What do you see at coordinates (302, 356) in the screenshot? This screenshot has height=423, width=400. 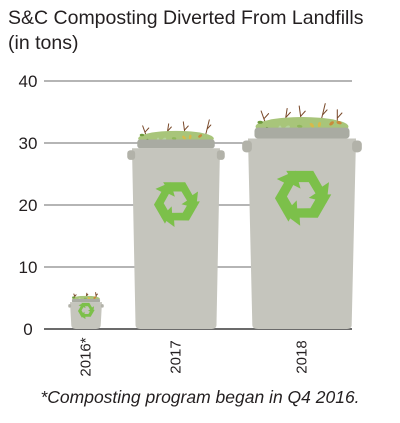 I see `x-tick-label: 2018` at bounding box center [302, 356].